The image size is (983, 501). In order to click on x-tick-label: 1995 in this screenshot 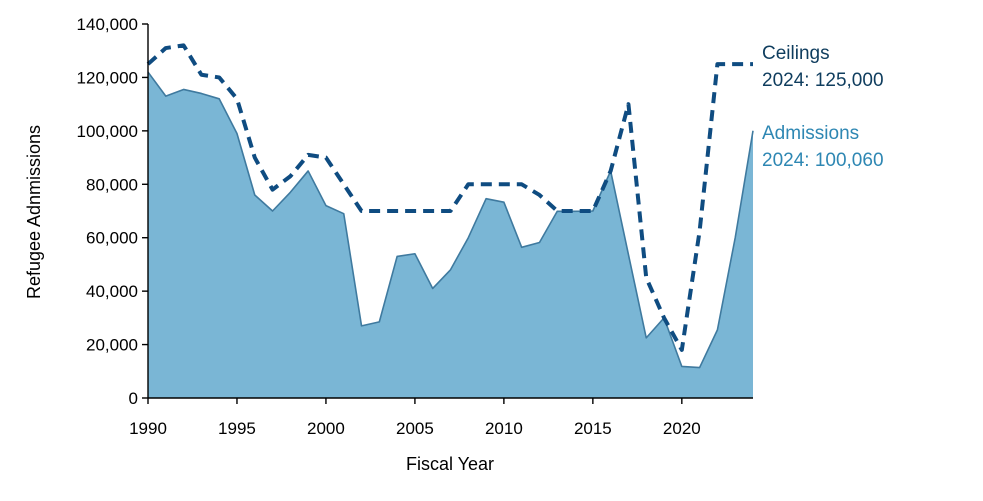, I will do `click(237, 428)`.